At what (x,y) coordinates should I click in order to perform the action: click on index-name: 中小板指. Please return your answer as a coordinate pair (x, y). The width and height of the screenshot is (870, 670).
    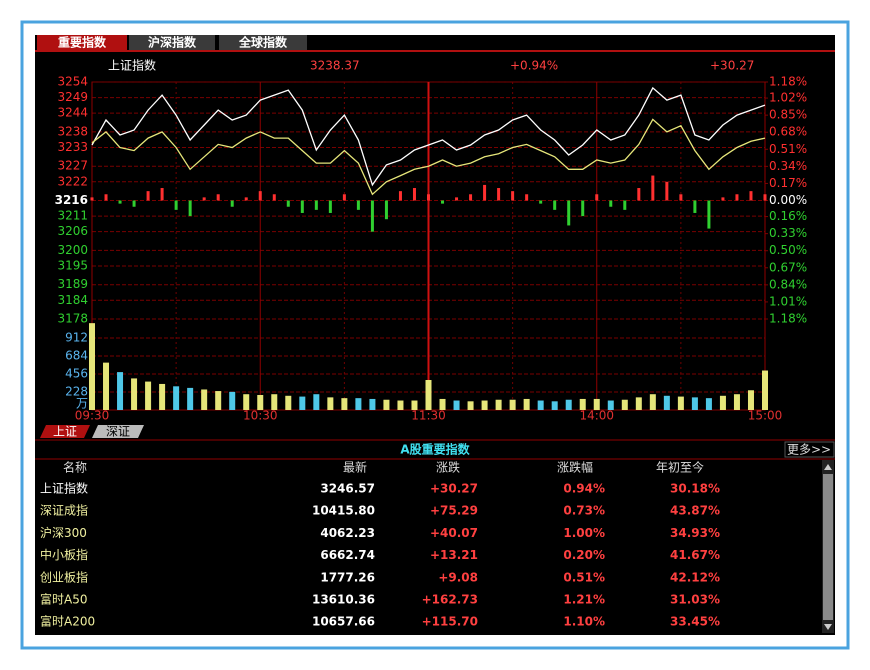
    Looking at the image, I should click on (64, 554).